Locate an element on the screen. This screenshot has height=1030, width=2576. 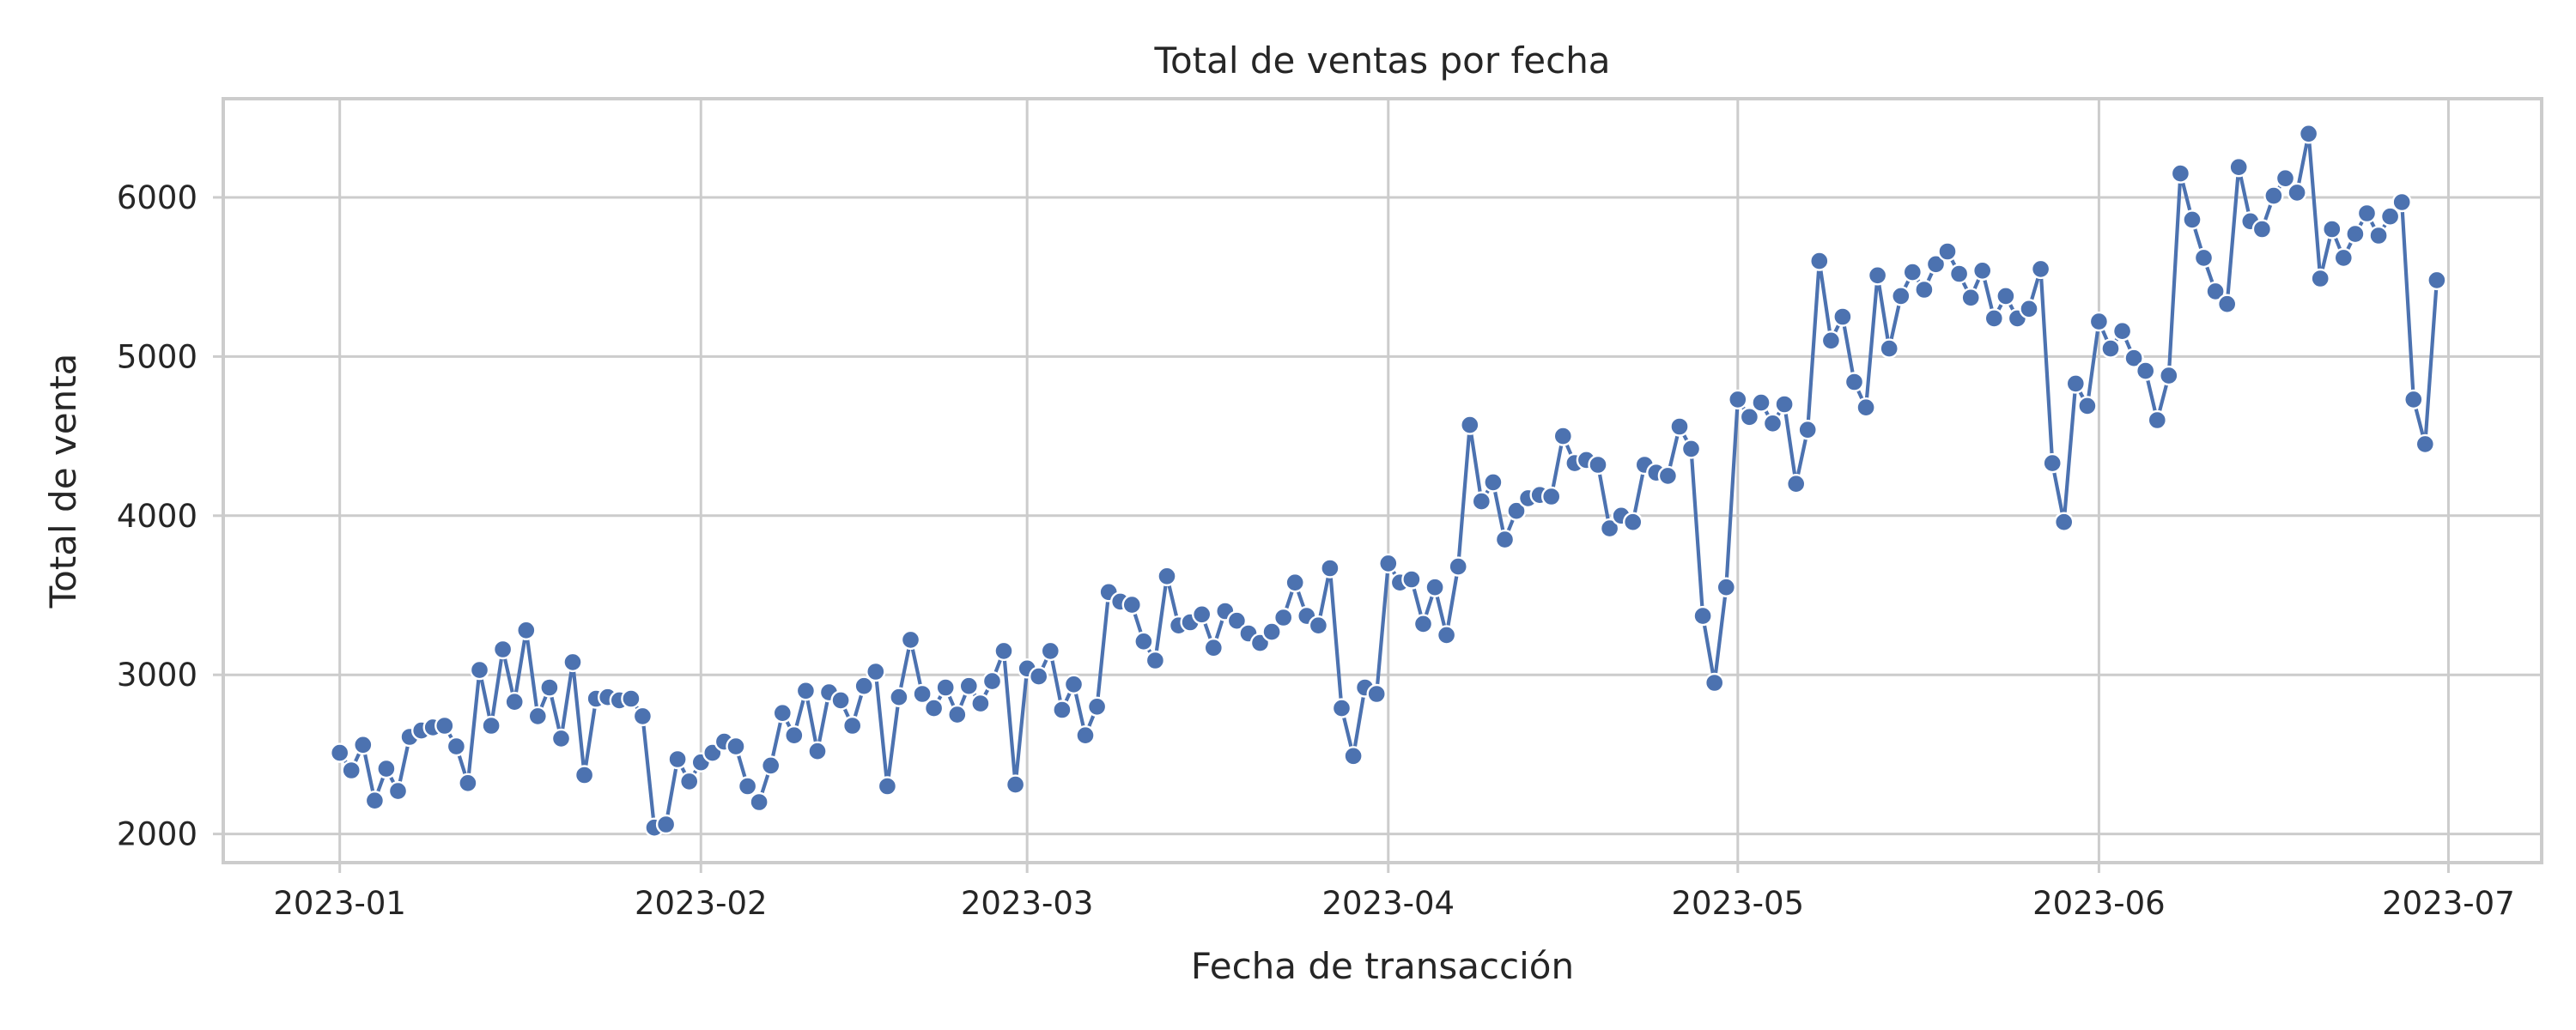
y-tick-label: 6000 is located at coordinates (157, 197).